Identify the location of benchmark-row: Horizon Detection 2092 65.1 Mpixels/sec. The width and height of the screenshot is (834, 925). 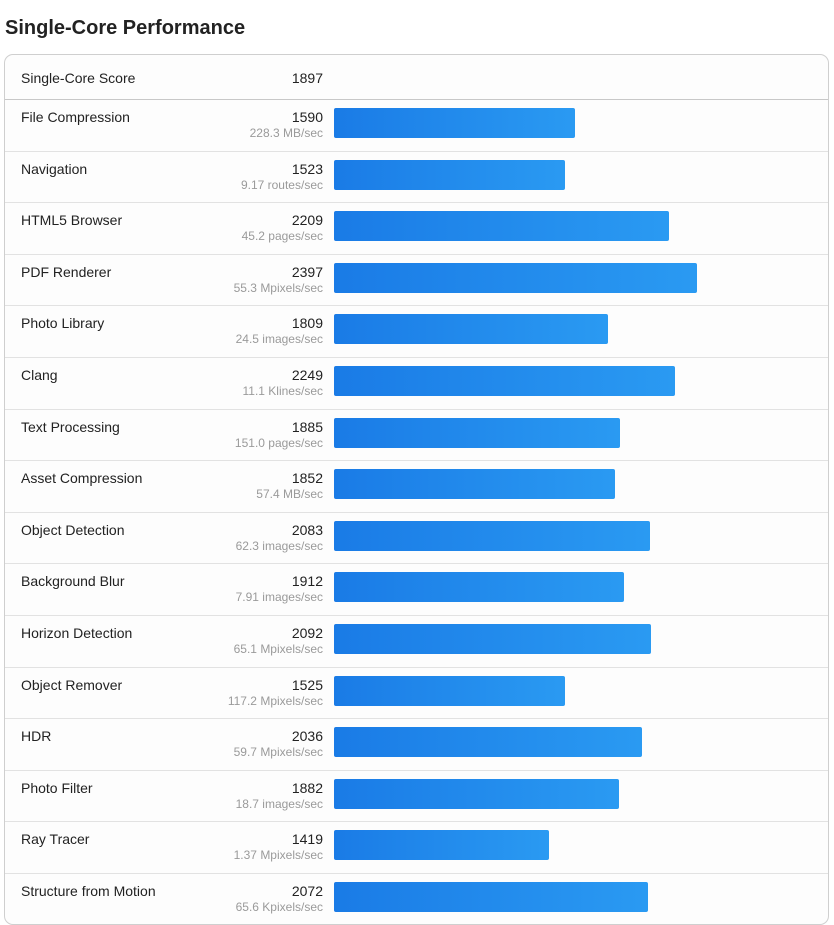
(416, 642).